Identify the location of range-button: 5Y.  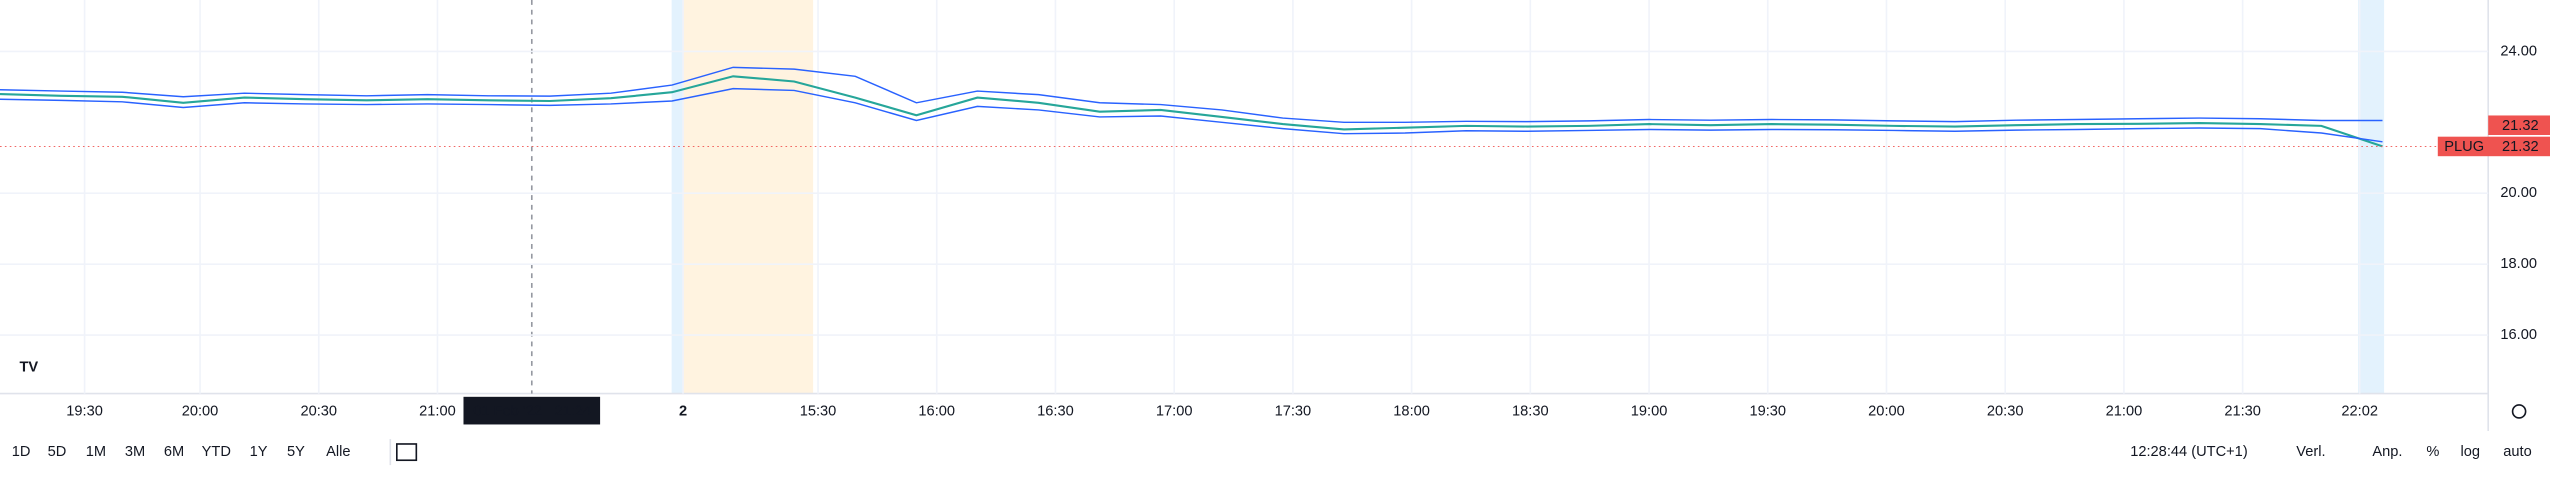
(296, 452).